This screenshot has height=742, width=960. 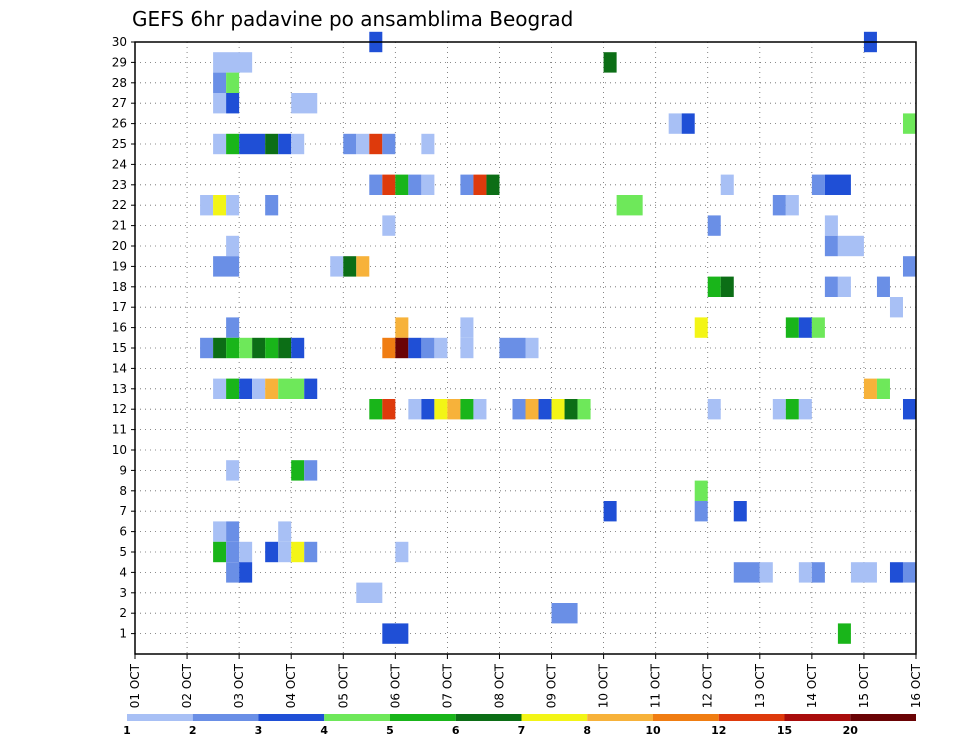 I want to click on x-tick-label: 09 OCT, so click(x=552, y=685).